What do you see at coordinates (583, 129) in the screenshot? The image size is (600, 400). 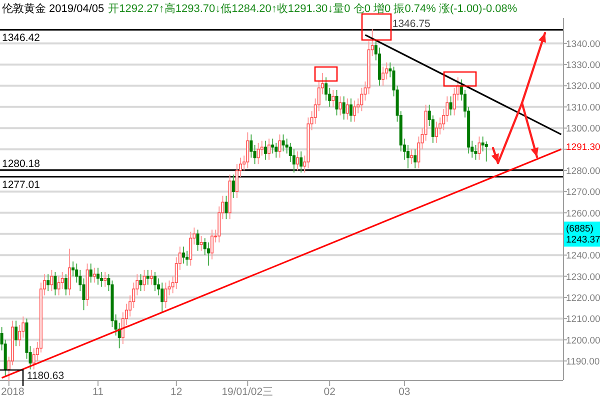 I see `y-tick-label: 1300.00` at bounding box center [583, 129].